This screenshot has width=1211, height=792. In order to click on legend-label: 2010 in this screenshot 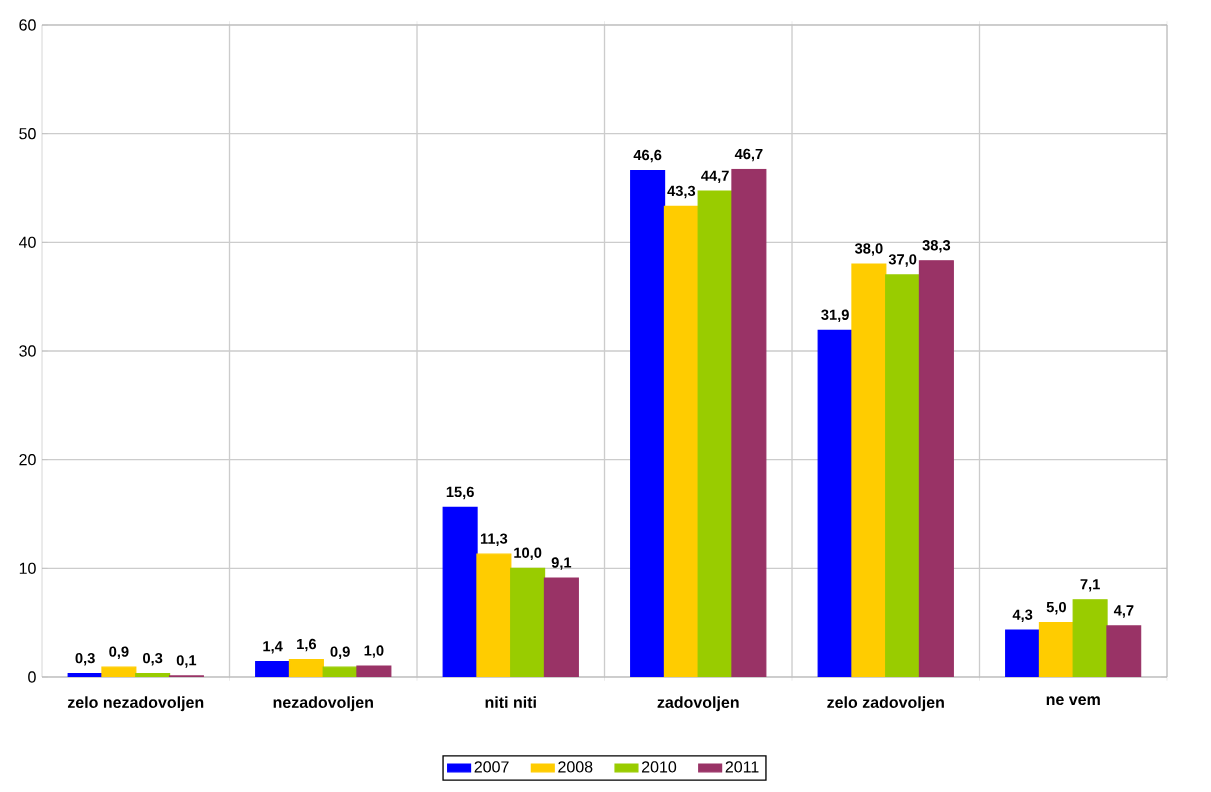, I will do `click(659, 767)`.